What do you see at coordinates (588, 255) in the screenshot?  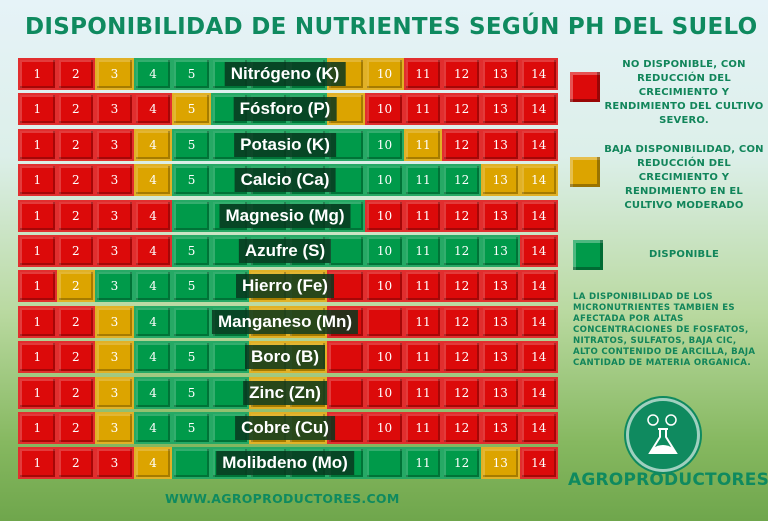 I see `green-swatch-icon` at bounding box center [588, 255].